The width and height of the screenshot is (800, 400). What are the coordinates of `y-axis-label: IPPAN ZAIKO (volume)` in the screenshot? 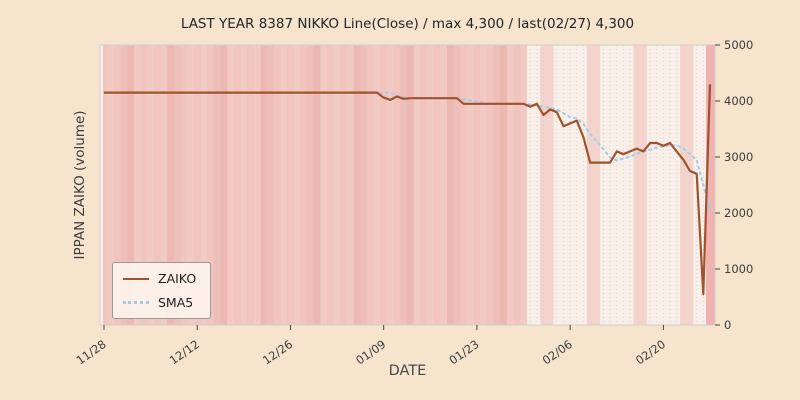 It's located at (80, 185).